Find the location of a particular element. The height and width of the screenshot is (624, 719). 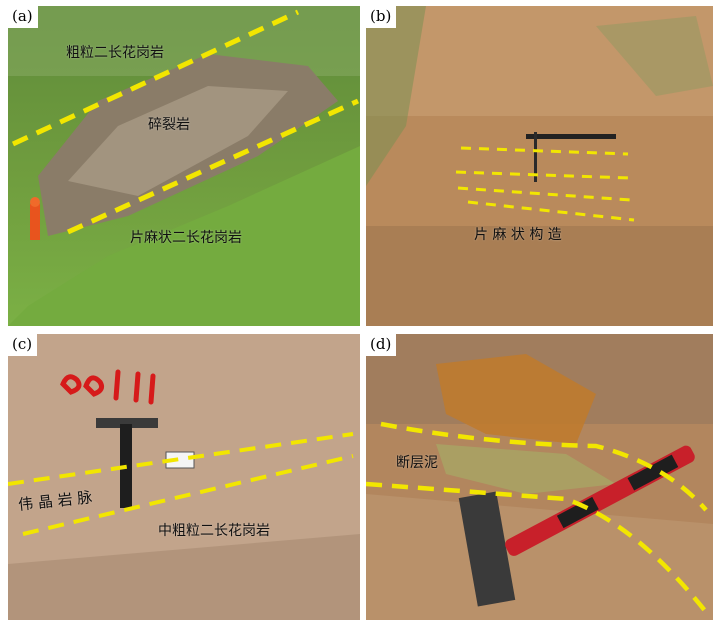

panel-b-annotation-1: 片 麻 状 构 造 is located at coordinates (518, 235).